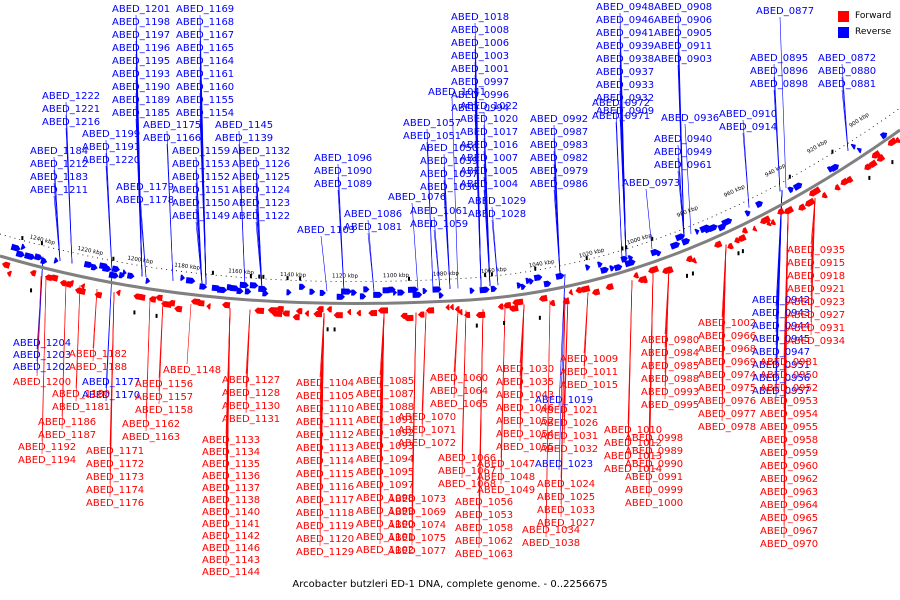 The width and height of the screenshot is (900, 600). I want to click on forward-gene-label: ABED_0993, so click(670, 392).